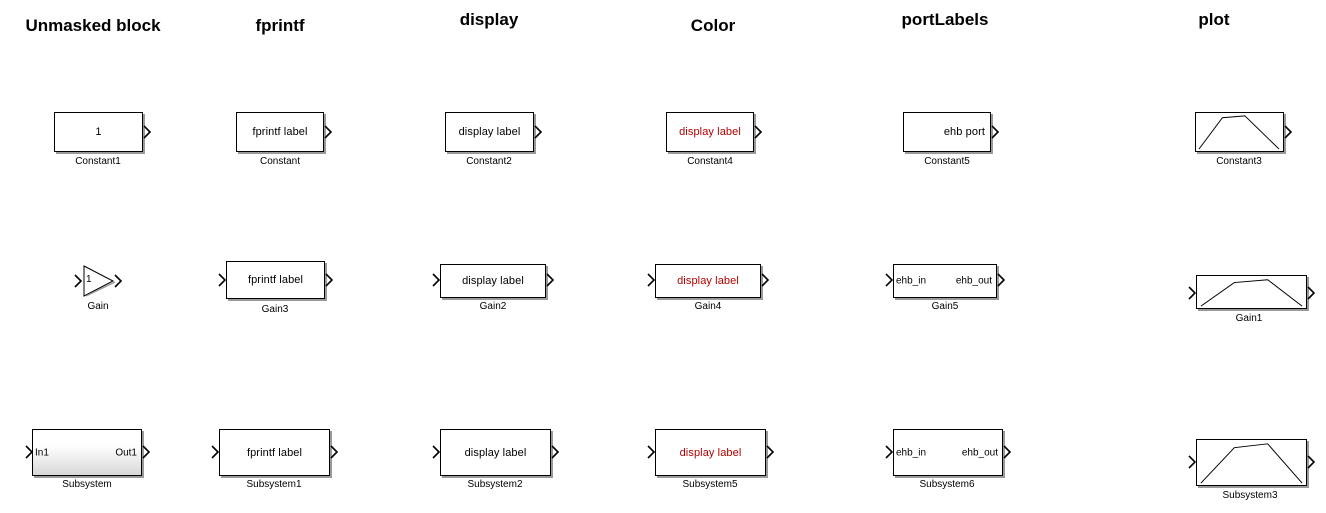 This screenshot has height=513, width=1326. Describe the element at coordinates (280, 161) in the screenshot. I see `block-name: Constant` at that location.